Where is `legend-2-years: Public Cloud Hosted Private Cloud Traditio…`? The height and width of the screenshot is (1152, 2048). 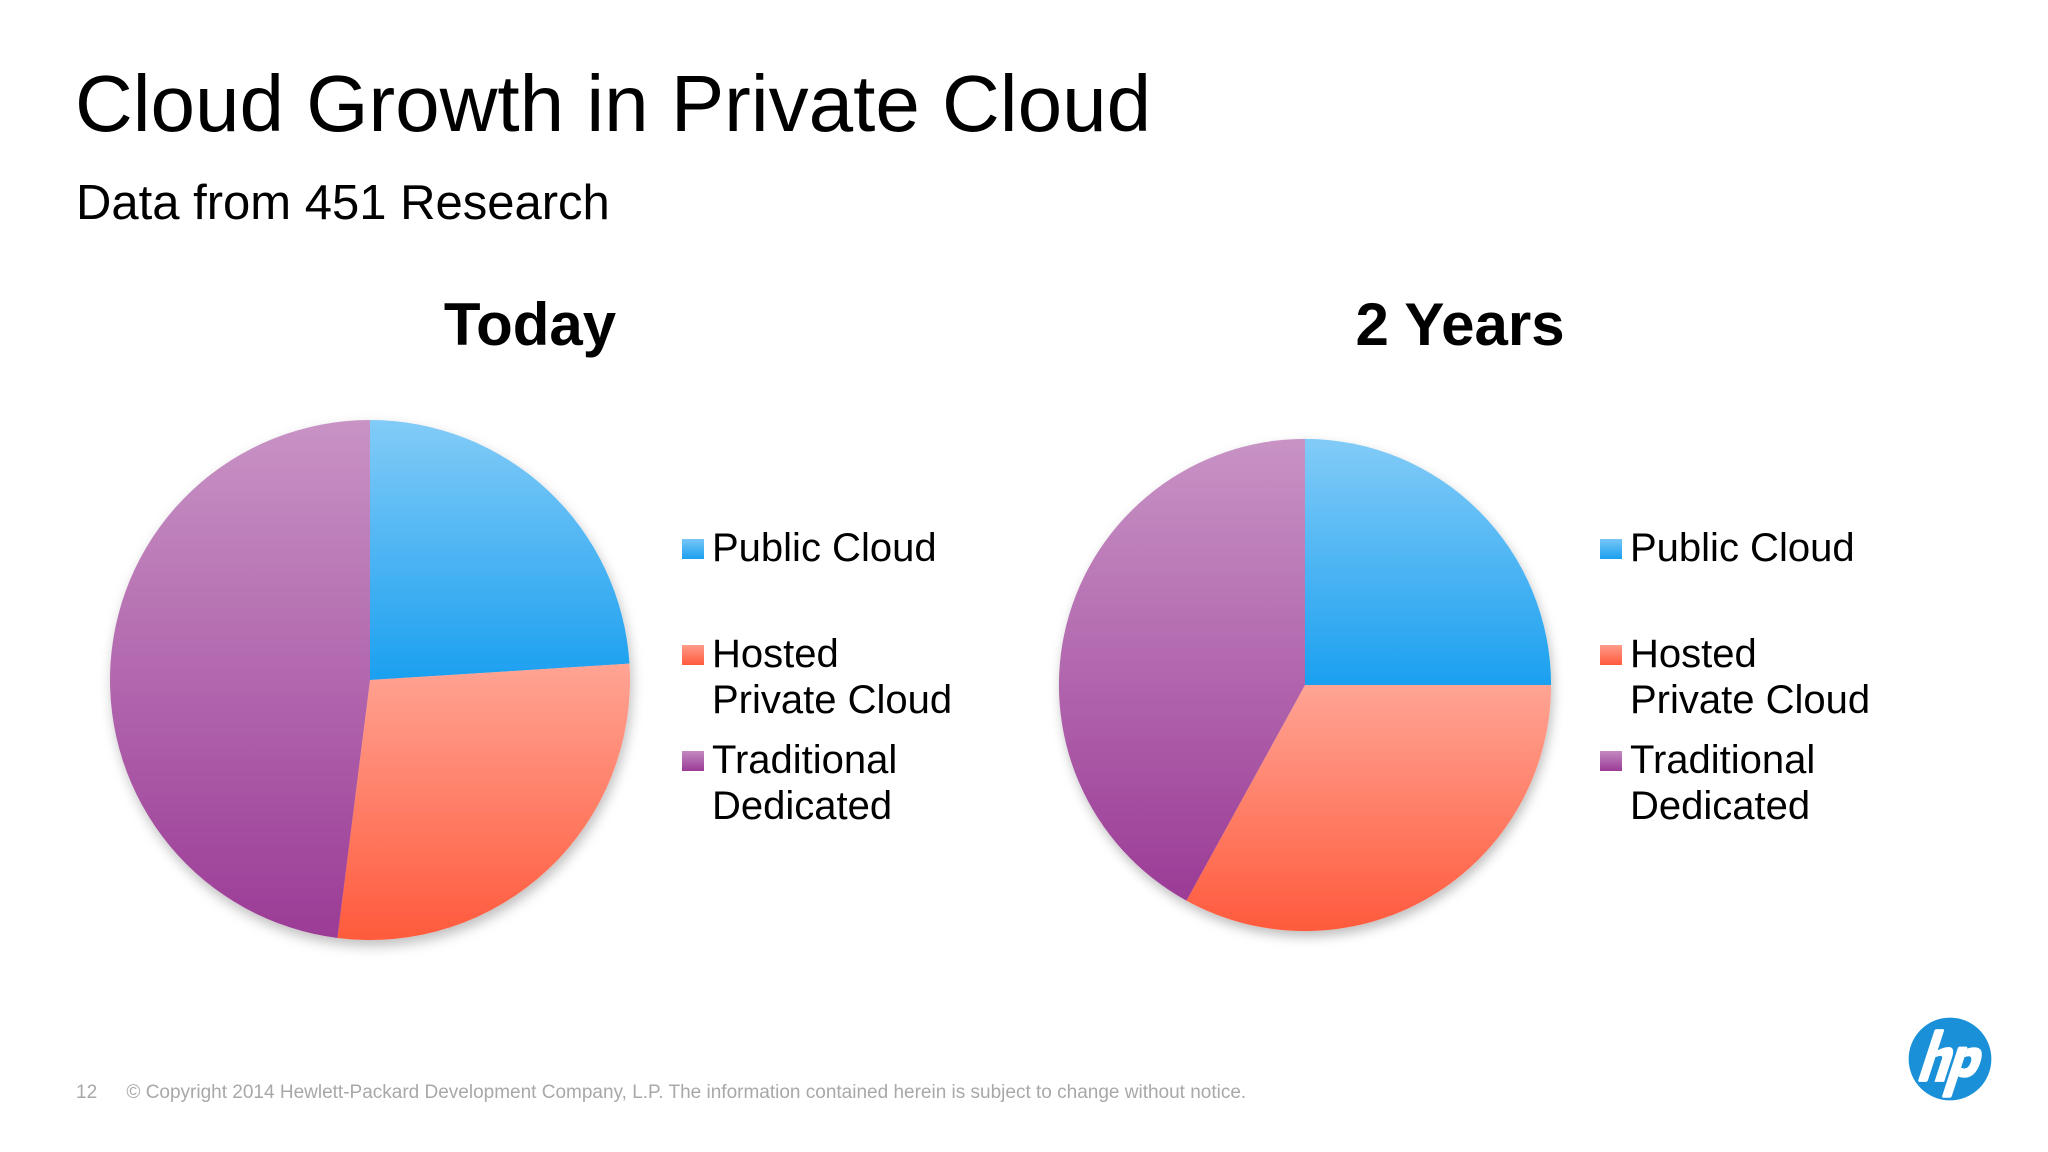 legend-2-years: Public Cloud Hosted Private Cloud Traditio… is located at coordinates (1735, 684).